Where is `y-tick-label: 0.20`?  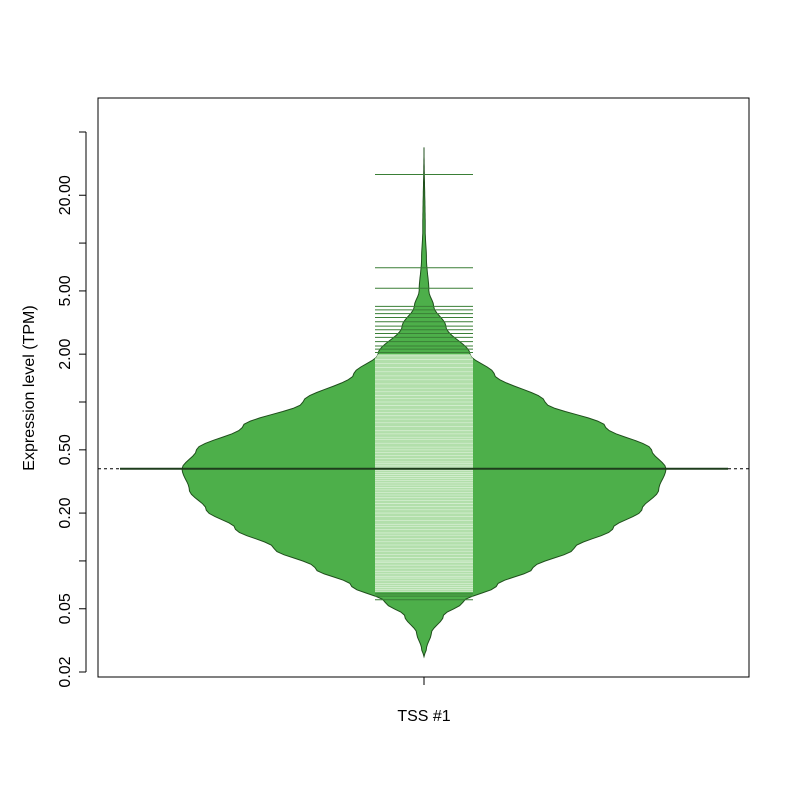 y-tick-label: 0.20 is located at coordinates (65, 512).